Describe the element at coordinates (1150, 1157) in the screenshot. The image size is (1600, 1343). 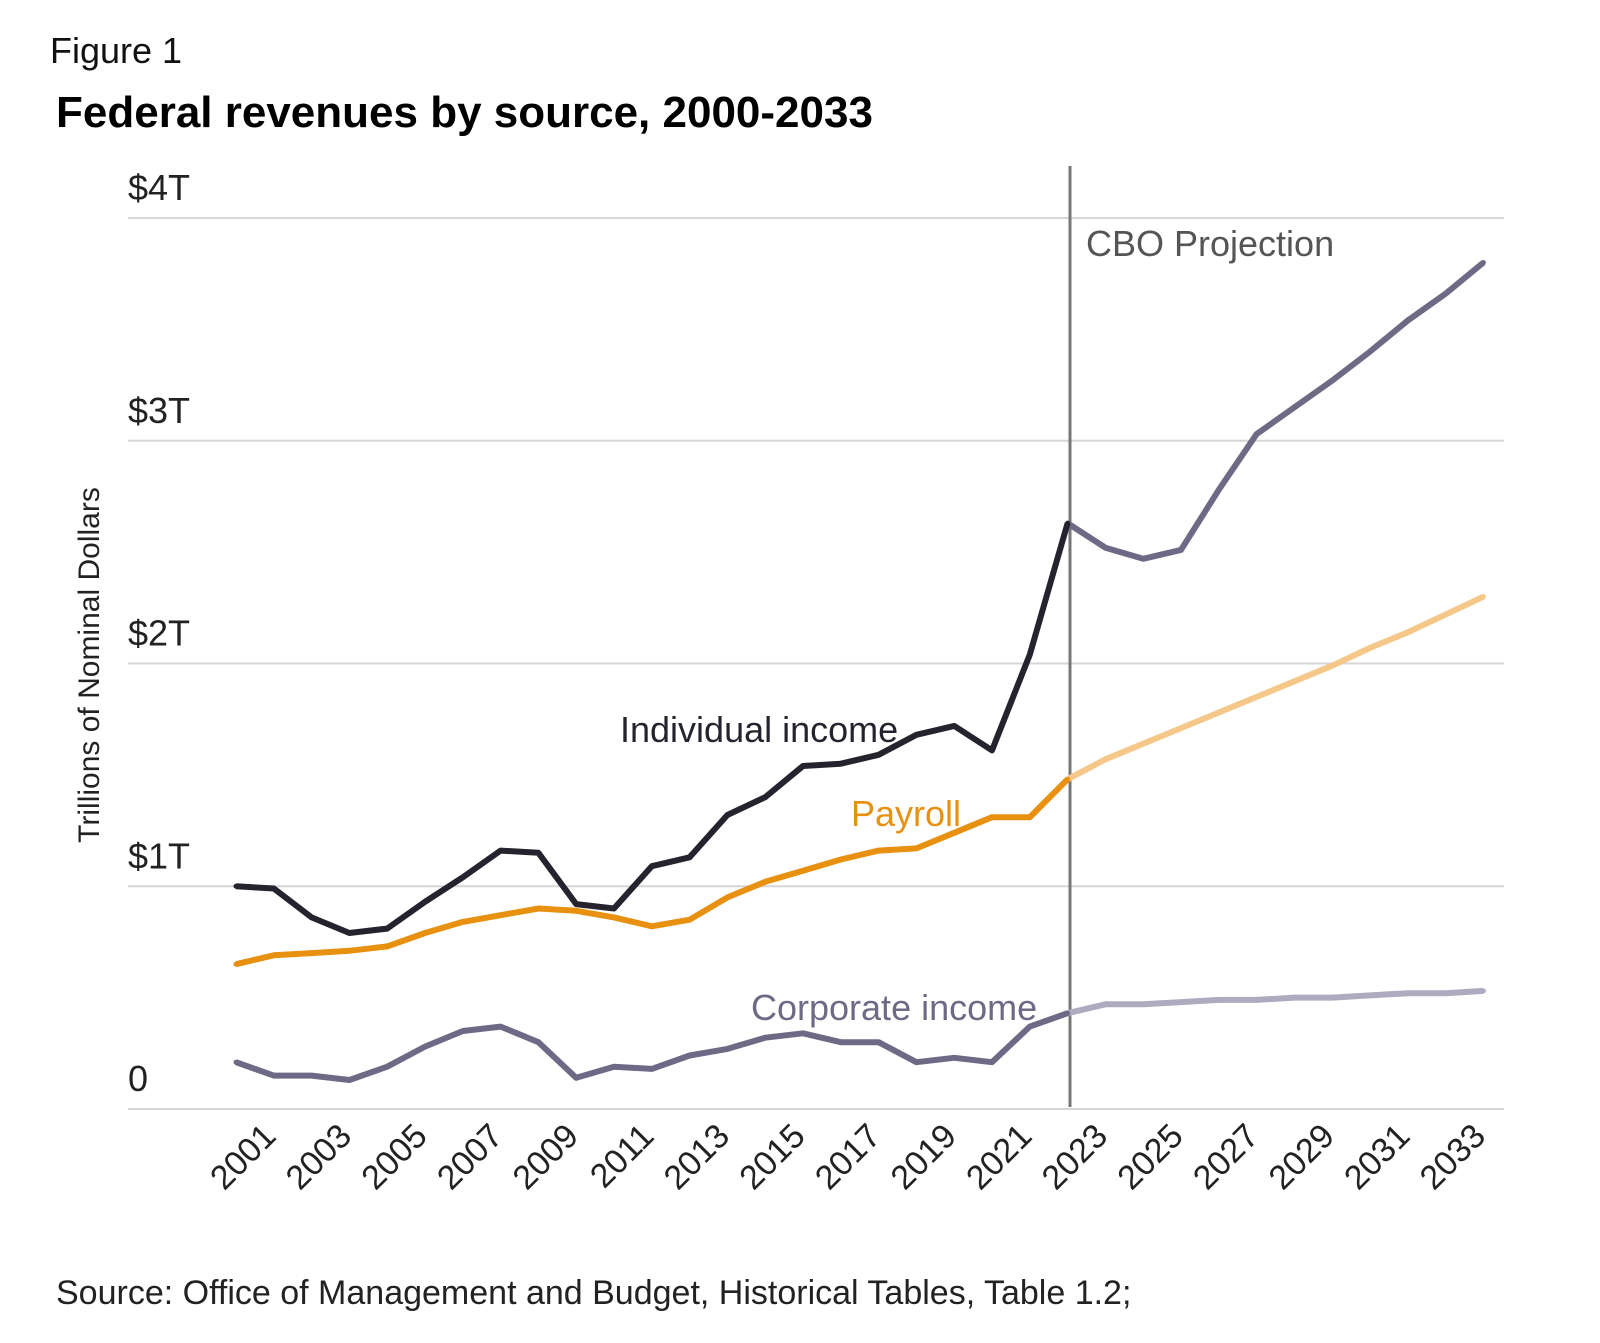
I see `x-tick-label: 2025` at that location.